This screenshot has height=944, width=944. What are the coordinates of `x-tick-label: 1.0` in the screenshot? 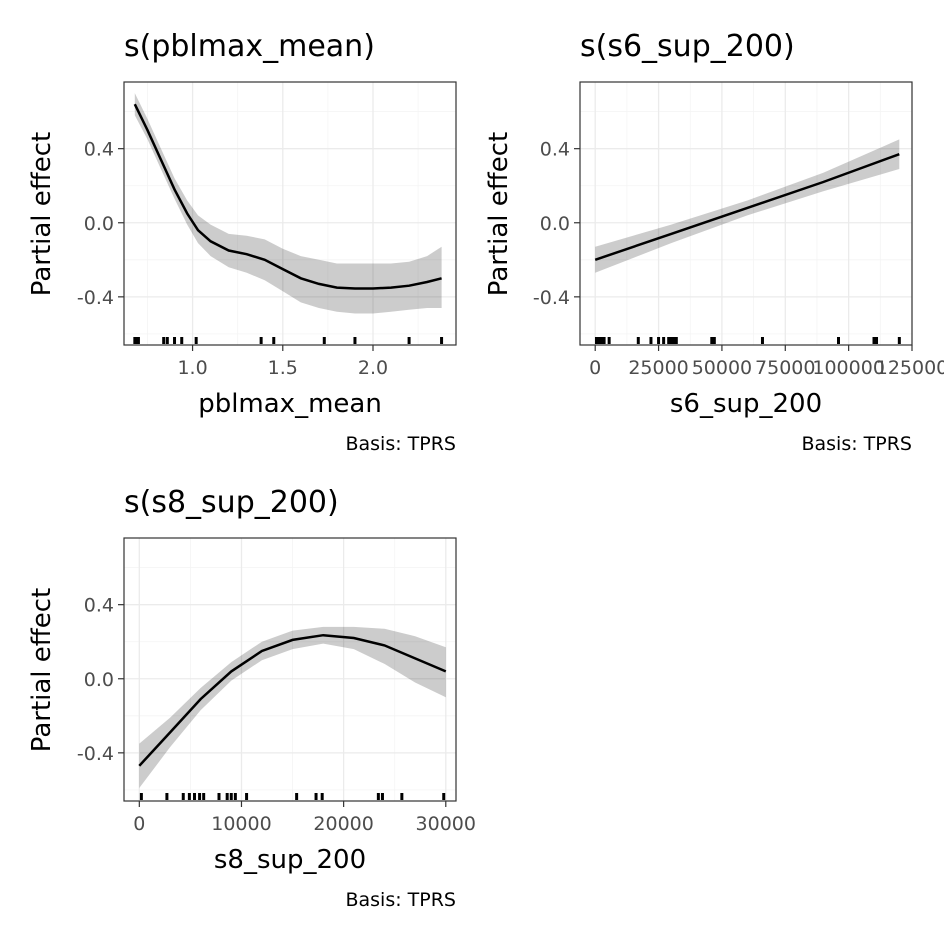 It's located at (192, 368).